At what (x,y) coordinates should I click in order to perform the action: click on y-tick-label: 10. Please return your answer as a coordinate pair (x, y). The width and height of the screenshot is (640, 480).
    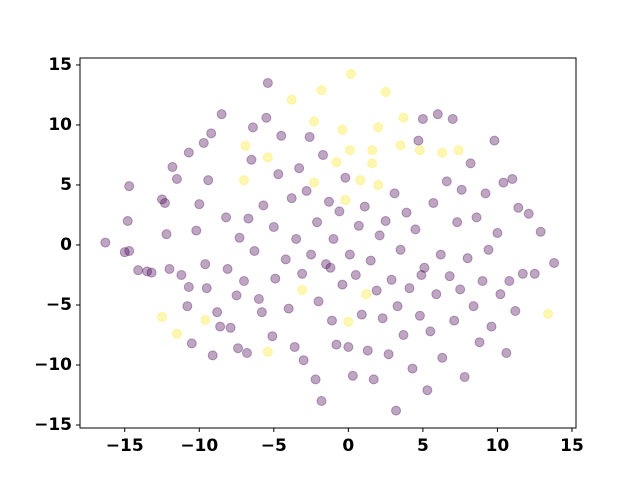
    Looking at the image, I should click on (60, 125).